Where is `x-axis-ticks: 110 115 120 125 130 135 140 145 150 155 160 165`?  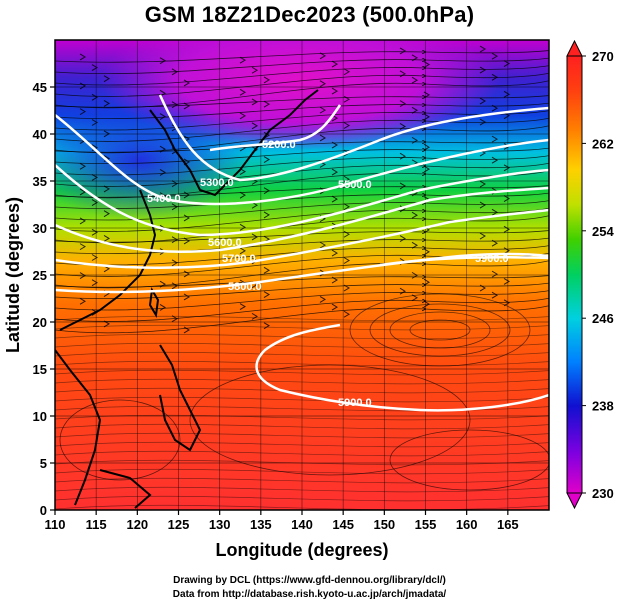 x-axis-ticks: 110 115 120 125 130 135 140 145 150 155 160 165 is located at coordinates (282, 521).